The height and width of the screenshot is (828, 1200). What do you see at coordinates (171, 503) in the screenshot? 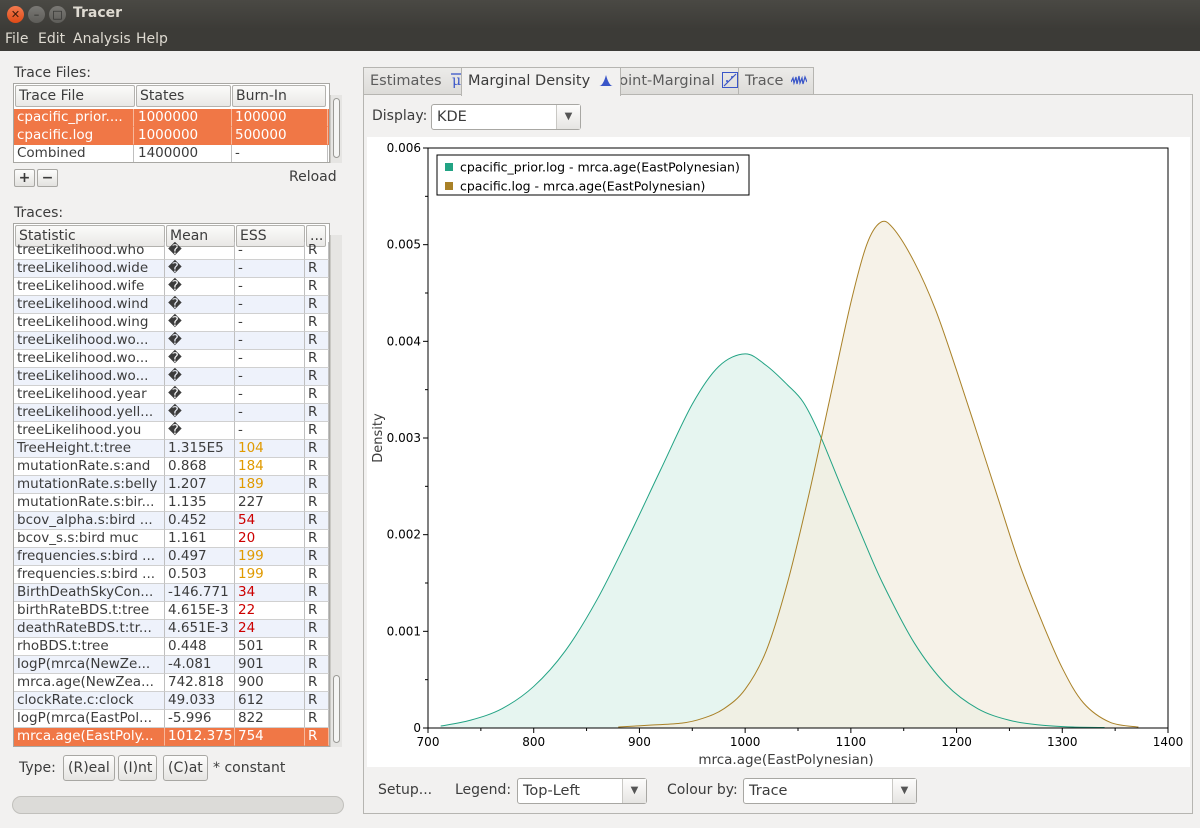
I see `trace-row: mutationRate.s:bir... 1.135 227 R` at bounding box center [171, 503].